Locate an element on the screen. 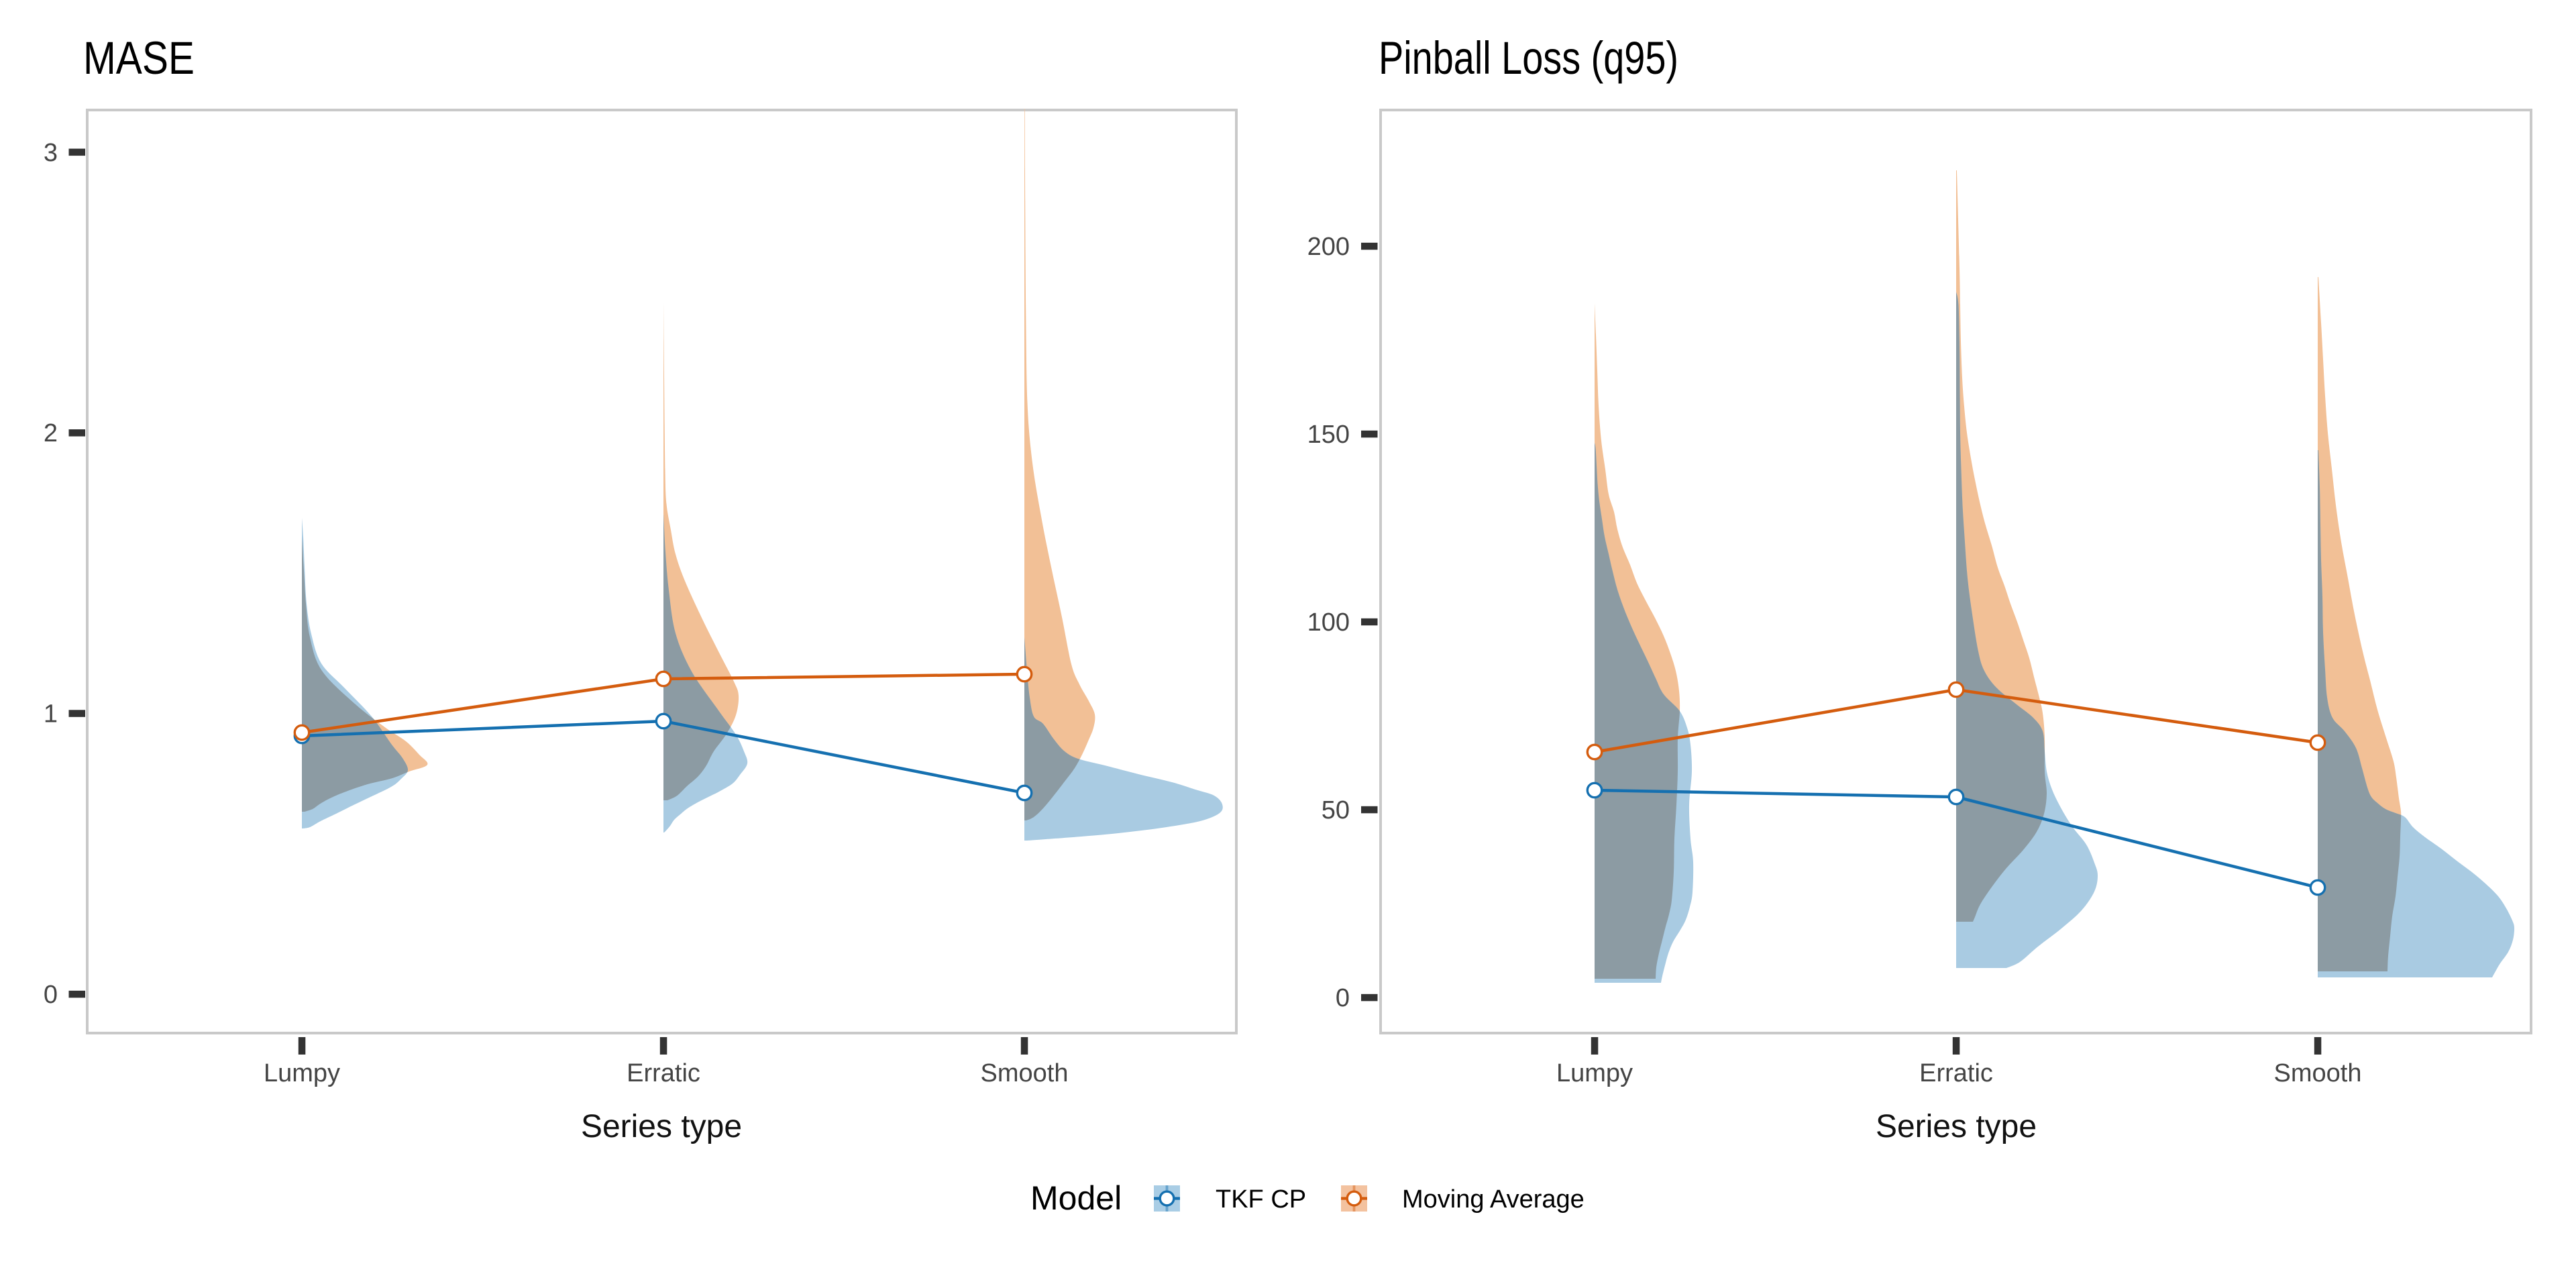 This screenshot has height=1288, width=2576. svg-text: 3 is located at coordinates (51, 153).